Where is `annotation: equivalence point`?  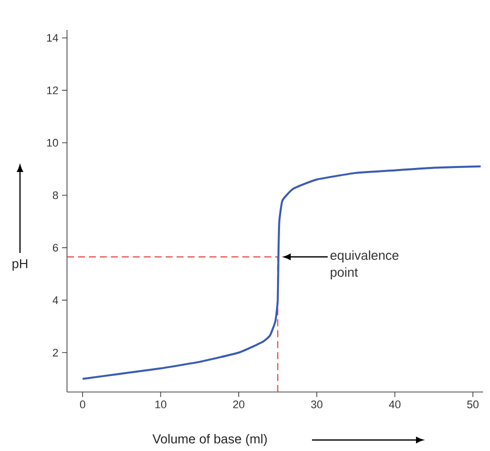
annotation: equivalence point is located at coordinates (364, 265).